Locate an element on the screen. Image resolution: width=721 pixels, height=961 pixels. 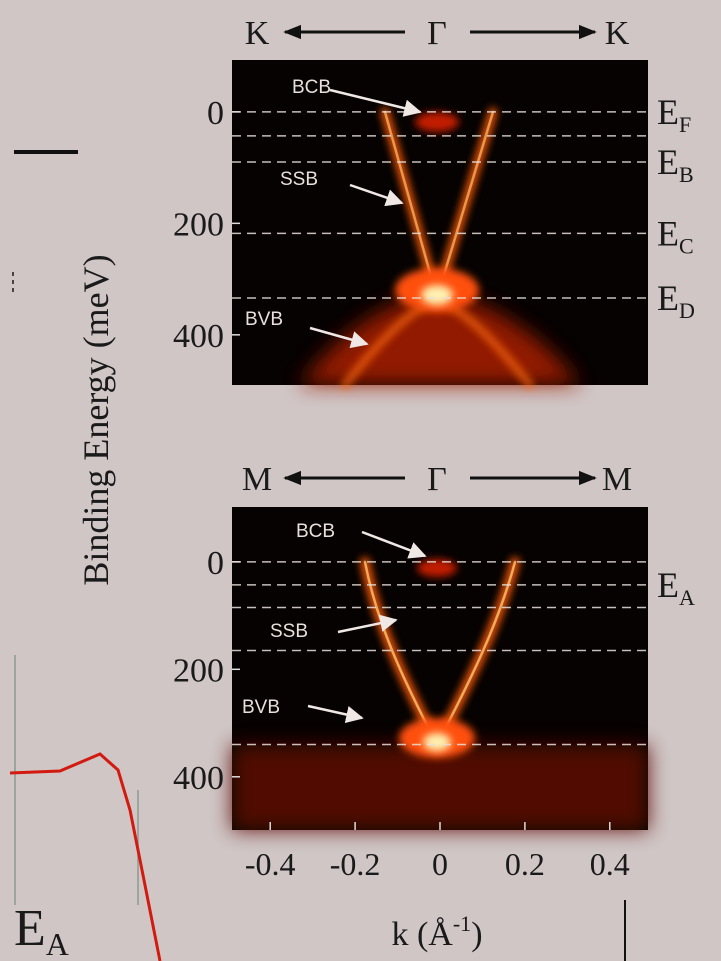
energy-level-label: EC is located at coordinates (675, 235).